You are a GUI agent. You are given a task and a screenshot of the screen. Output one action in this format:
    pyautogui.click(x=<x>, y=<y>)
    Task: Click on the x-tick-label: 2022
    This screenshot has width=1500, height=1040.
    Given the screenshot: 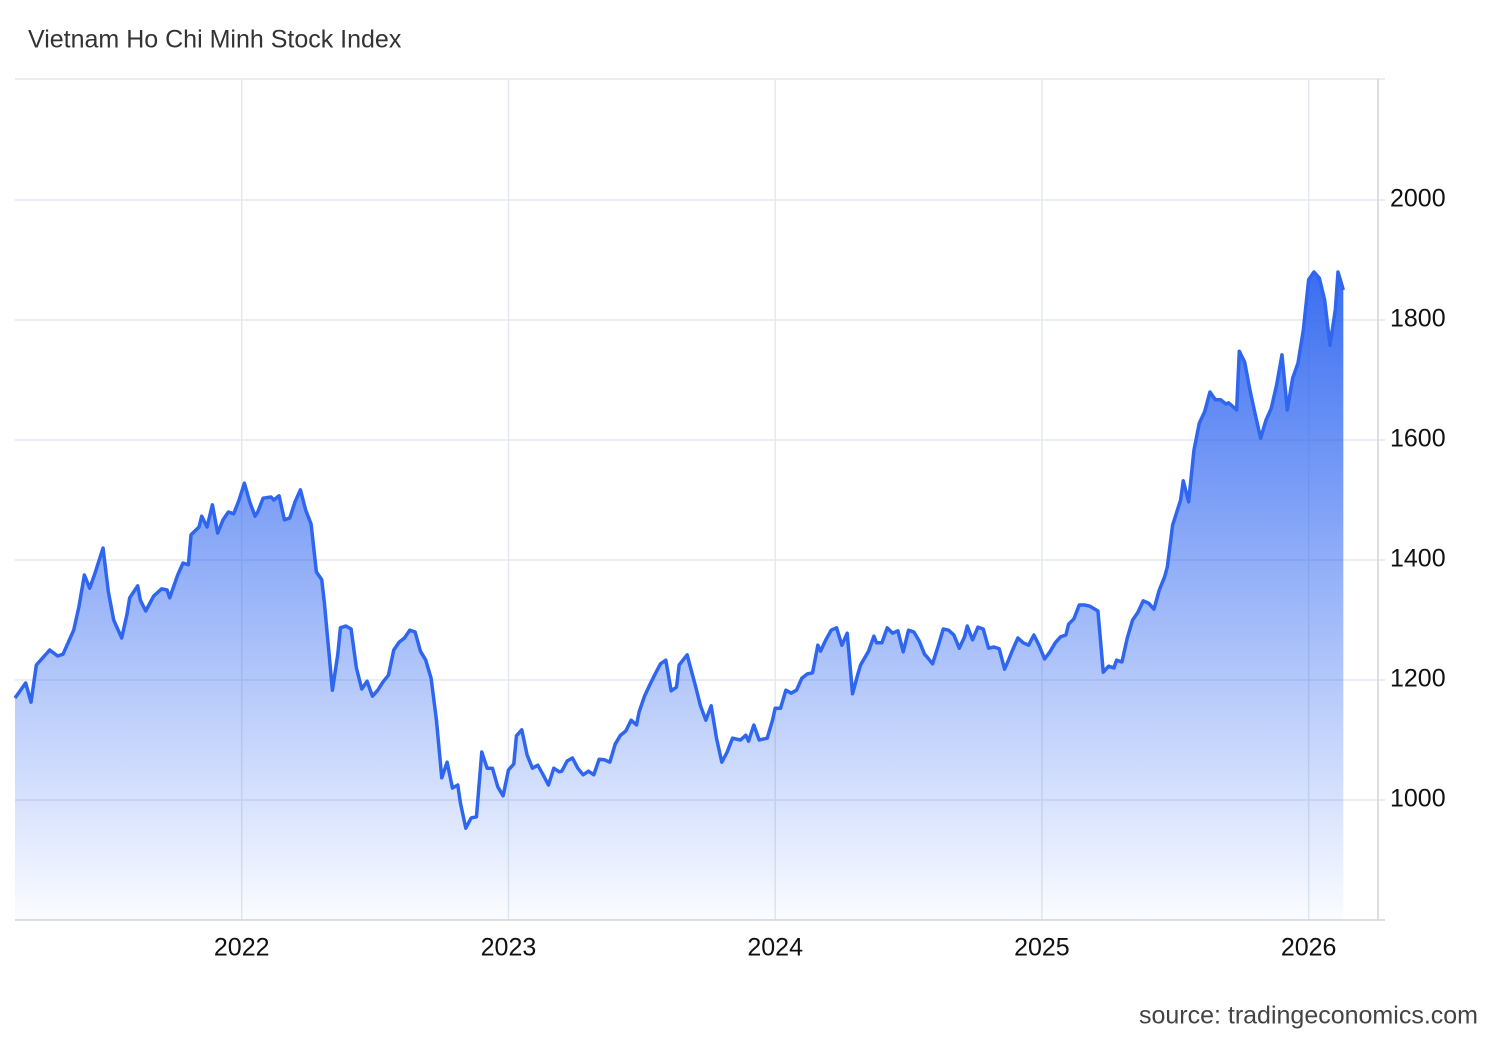 What is the action you would take?
    pyautogui.click(x=242, y=948)
    